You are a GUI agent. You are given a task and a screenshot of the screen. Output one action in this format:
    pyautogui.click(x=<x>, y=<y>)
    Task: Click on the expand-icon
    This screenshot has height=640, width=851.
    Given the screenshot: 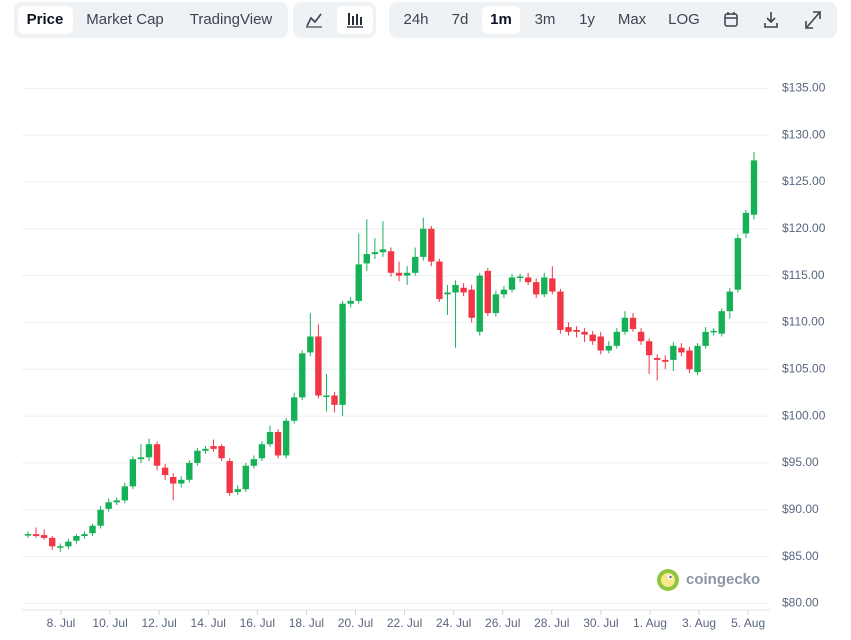 What is the action you would take?
    pyautogui.click(x=813, y=20)
    